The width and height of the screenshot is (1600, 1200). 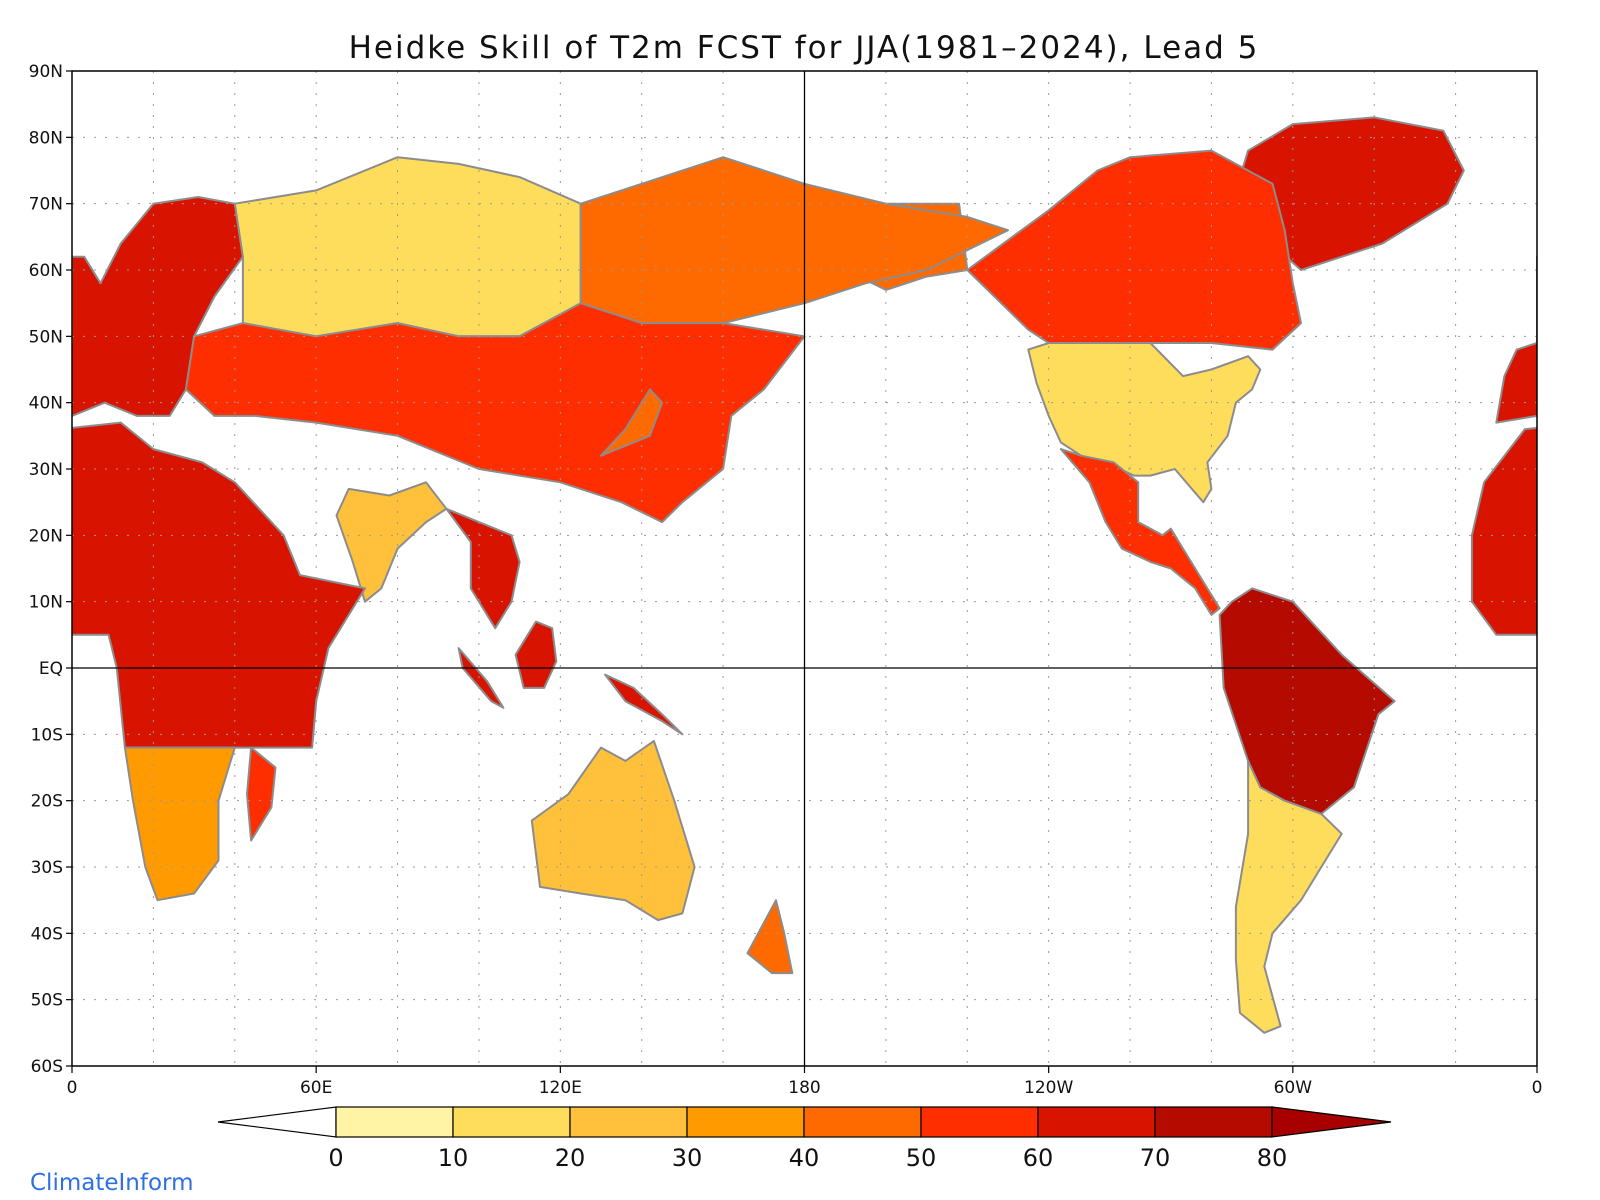 I want to click on colorbar-label: 50, so click(x=921, y=1158).